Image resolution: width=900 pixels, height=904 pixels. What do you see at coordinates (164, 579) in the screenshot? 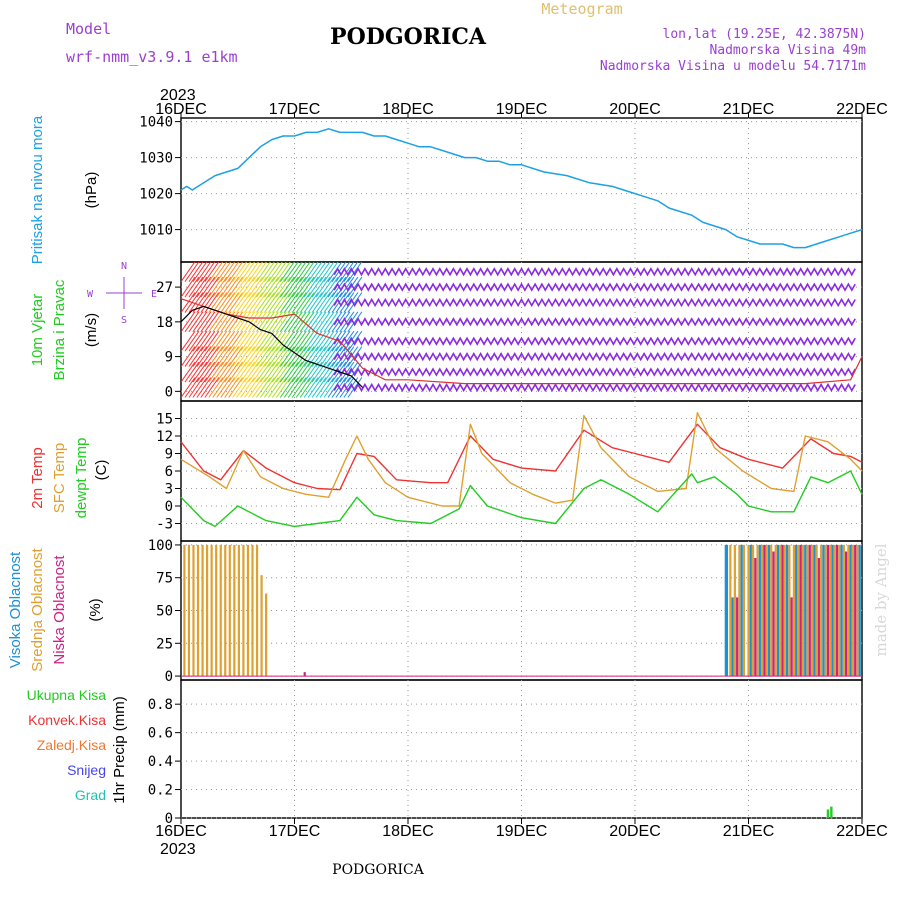
I see `y-tick-label: 75` at bounding box center [164, 579].